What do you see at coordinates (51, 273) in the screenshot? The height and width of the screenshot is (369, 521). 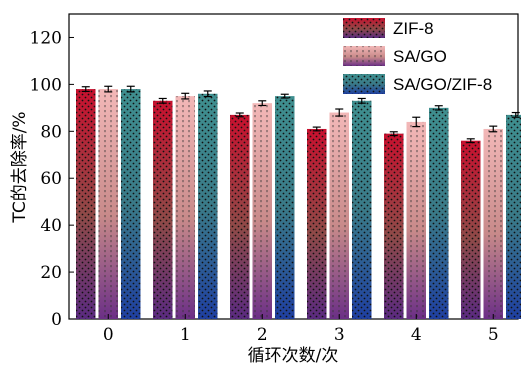 I see `y-tick-label: 20` at bounding box center [51, 273].